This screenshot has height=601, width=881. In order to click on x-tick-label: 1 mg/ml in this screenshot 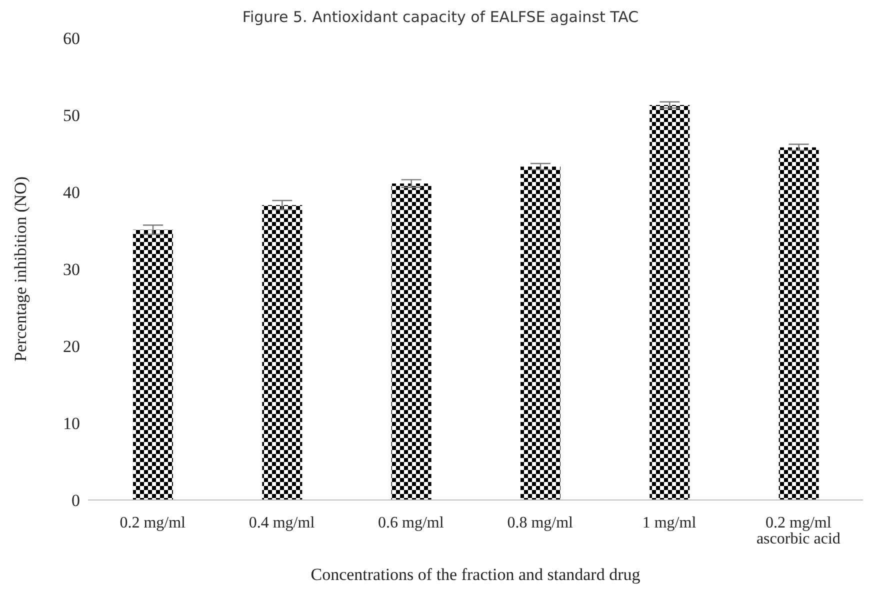, I will do `click(669, 523)`.